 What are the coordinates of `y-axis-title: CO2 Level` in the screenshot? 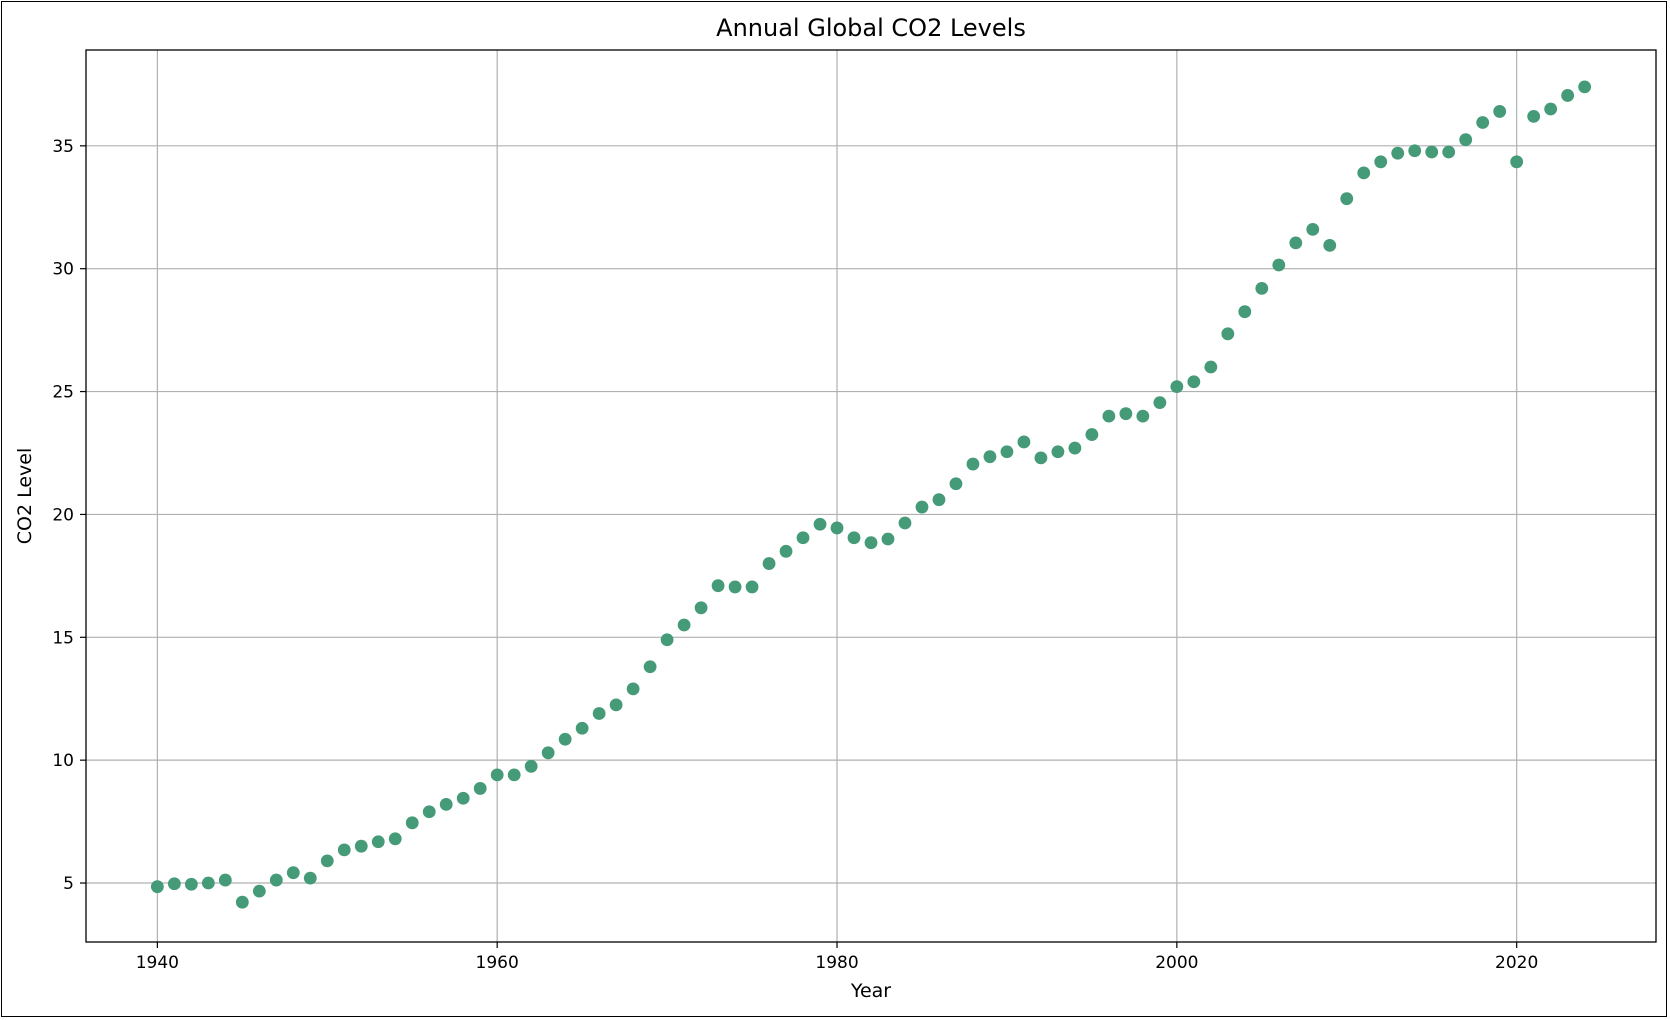 It's located at (25, 496).